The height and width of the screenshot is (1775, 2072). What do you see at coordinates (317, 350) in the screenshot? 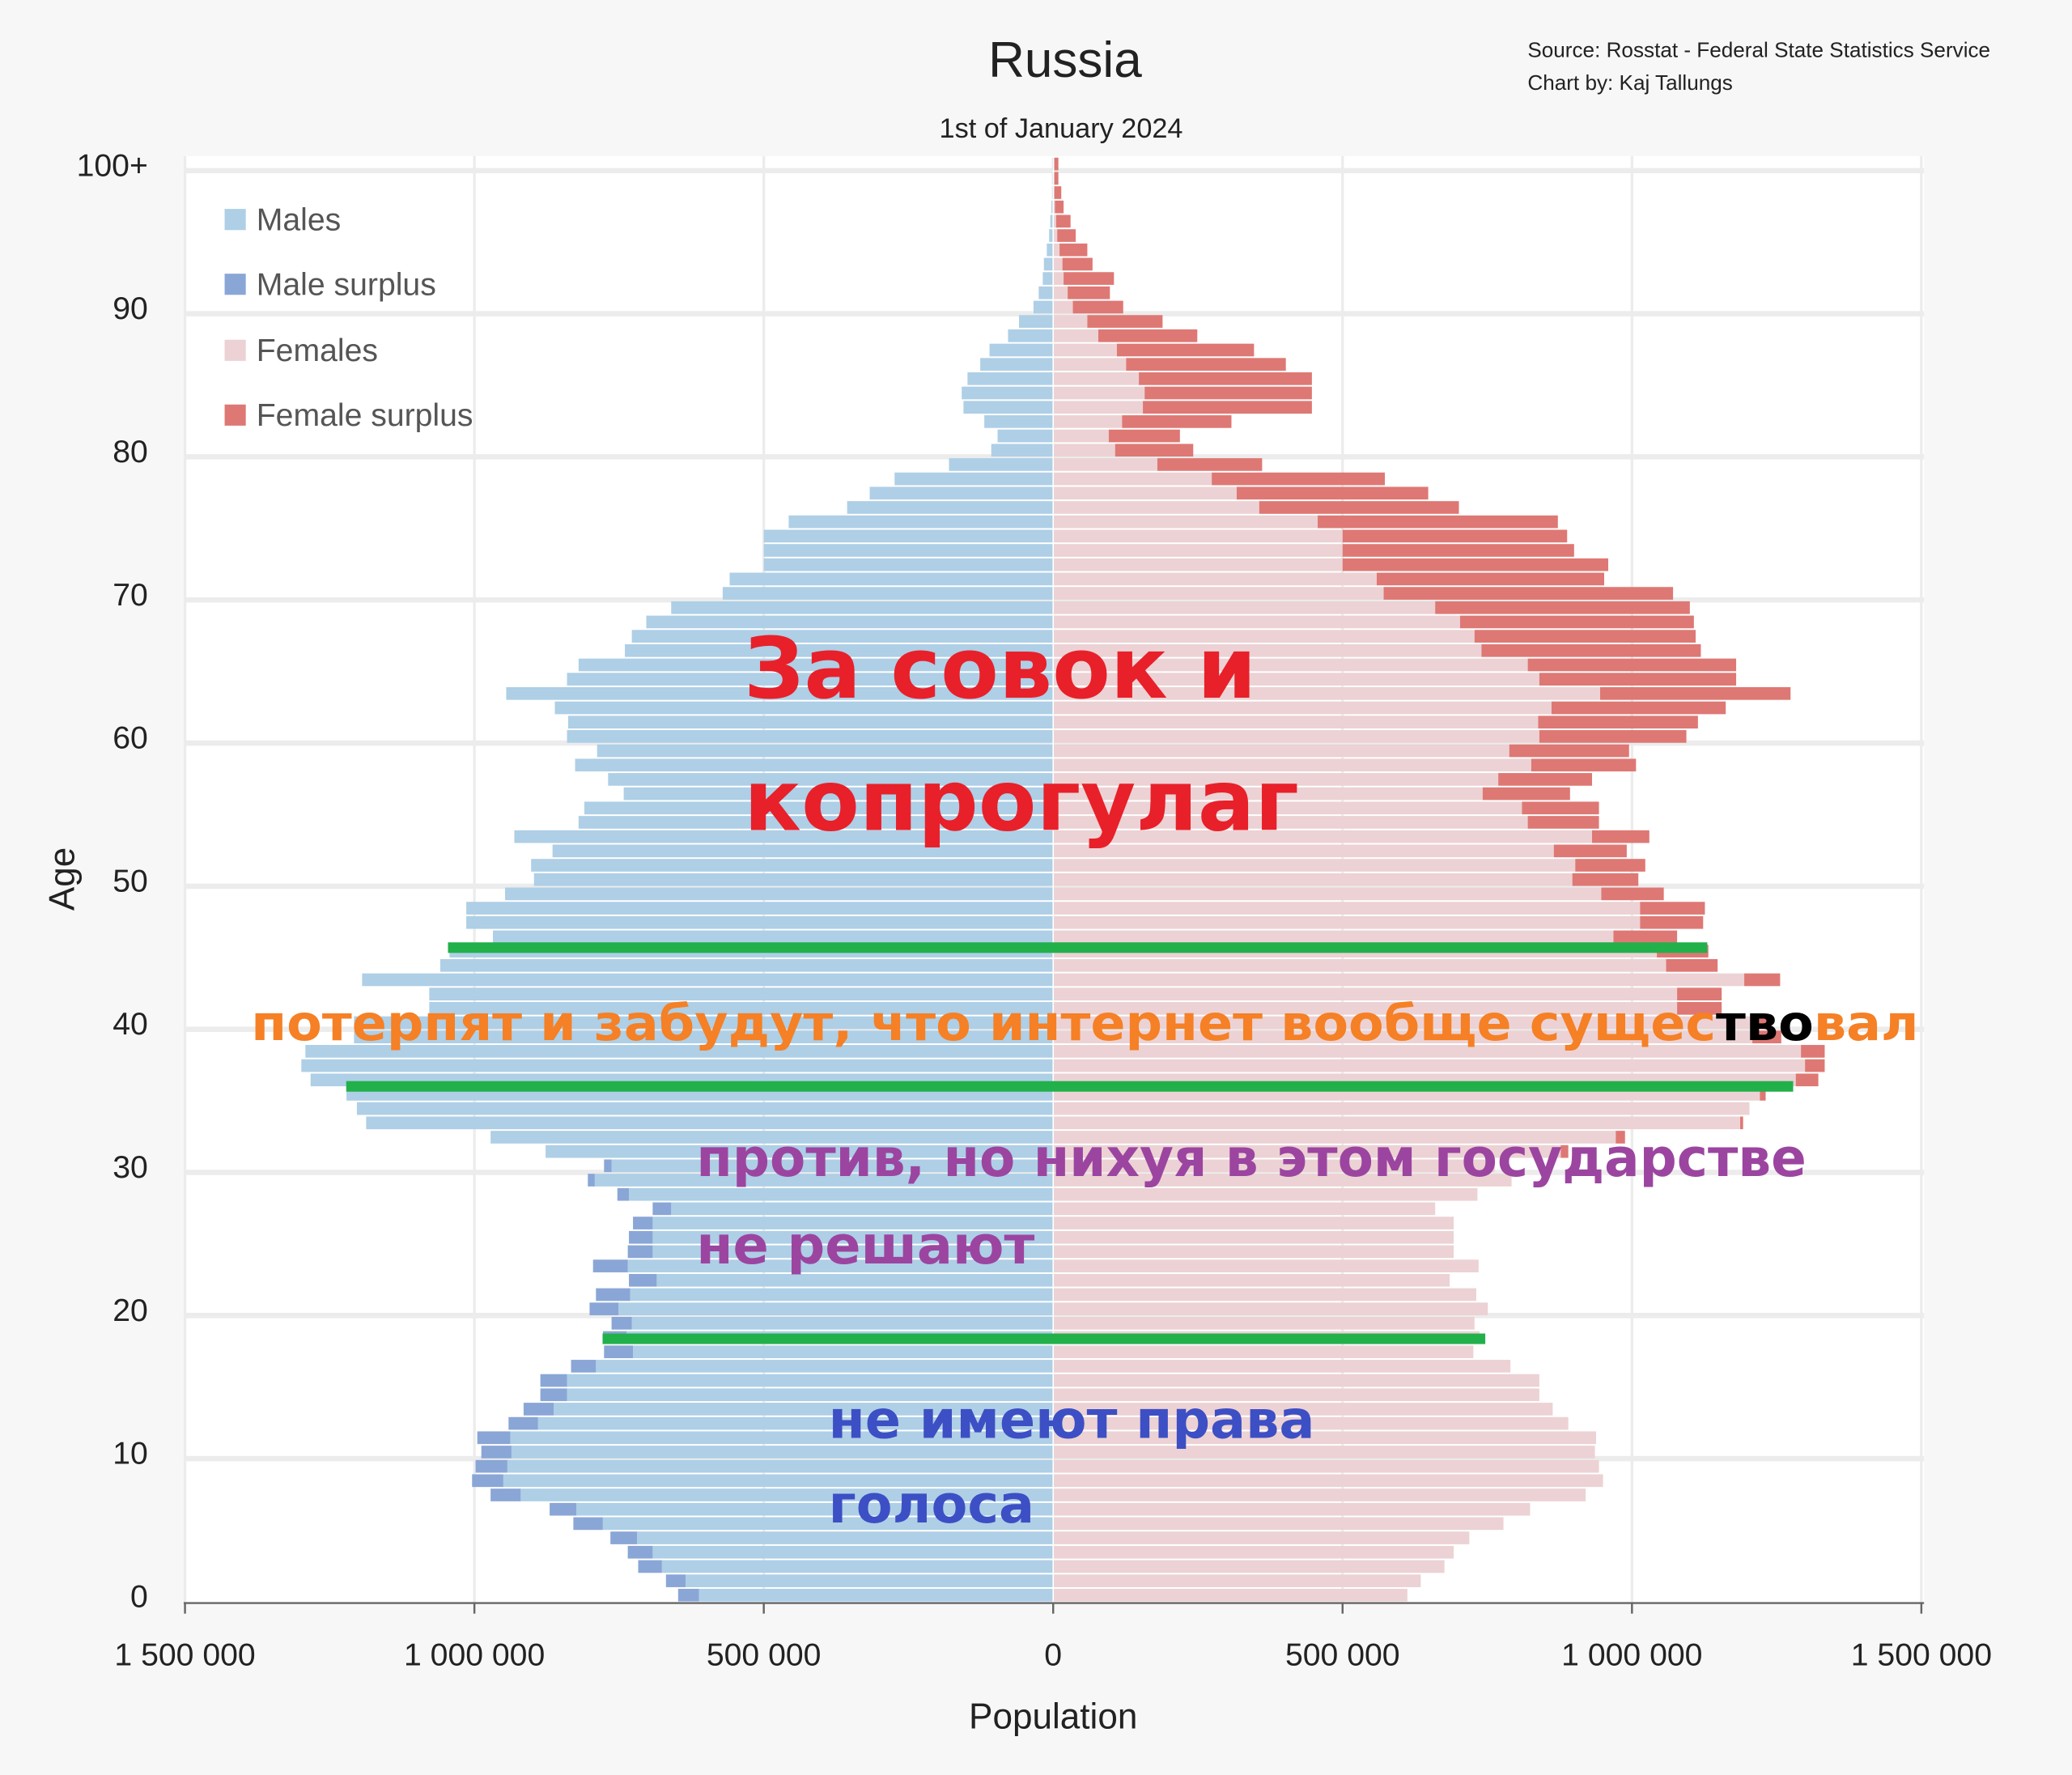
I see `legend-label-females: Females` at bounding box center [317, 350].